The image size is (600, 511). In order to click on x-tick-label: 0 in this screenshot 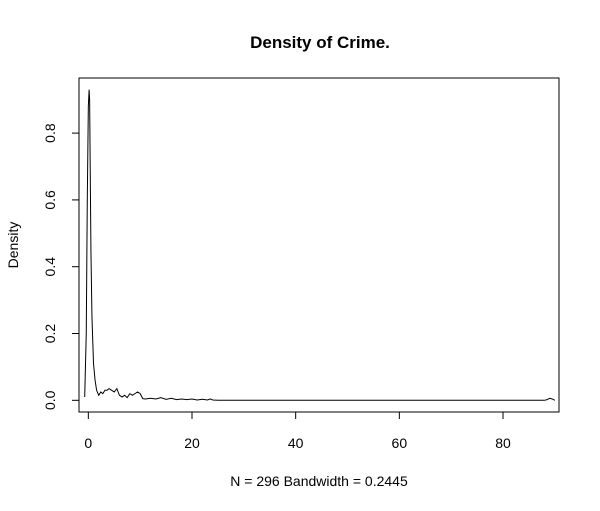, I will do `click(88, 443)`.